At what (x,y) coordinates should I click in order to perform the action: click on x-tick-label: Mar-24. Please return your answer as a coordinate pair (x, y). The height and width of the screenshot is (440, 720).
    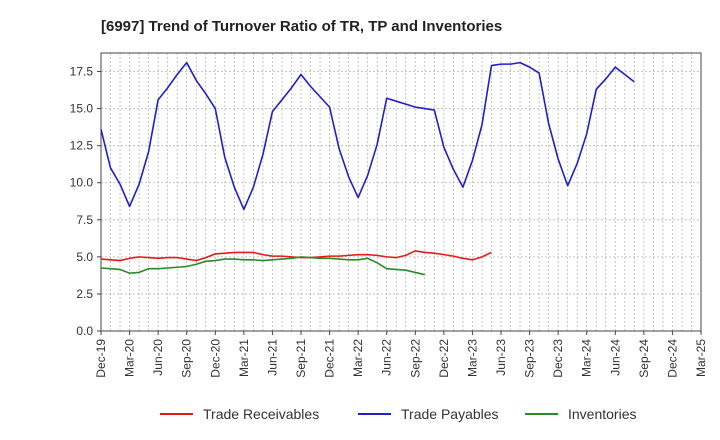
    Looking at the image, I should click on (587, 358).